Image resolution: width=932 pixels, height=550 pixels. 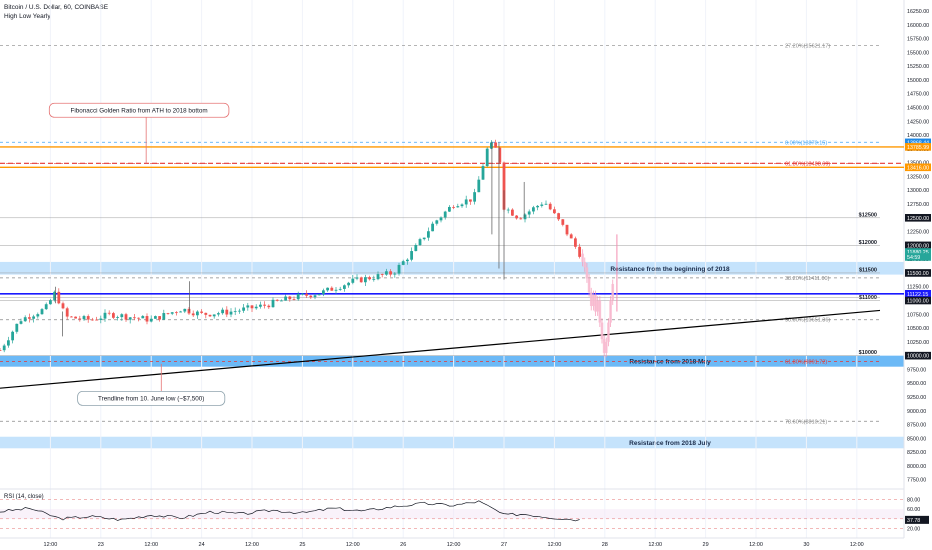 I want to click on fib-label-2: 61.80%(13488.69), so click(x=807, y=164).